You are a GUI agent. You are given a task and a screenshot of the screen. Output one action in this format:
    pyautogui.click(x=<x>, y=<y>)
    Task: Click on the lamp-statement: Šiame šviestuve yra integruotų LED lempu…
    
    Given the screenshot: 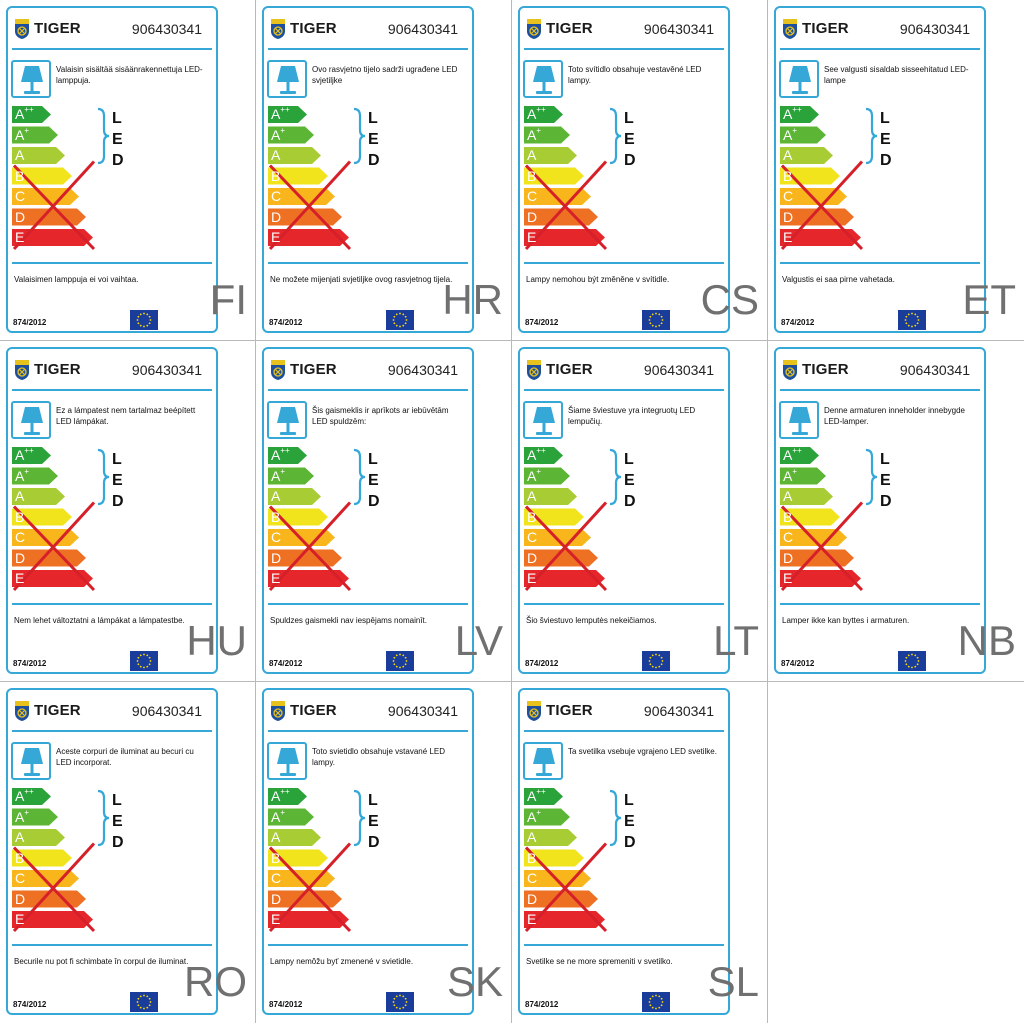 What is the action you would take?
    pyautogui.click(x=632, y=416)
    